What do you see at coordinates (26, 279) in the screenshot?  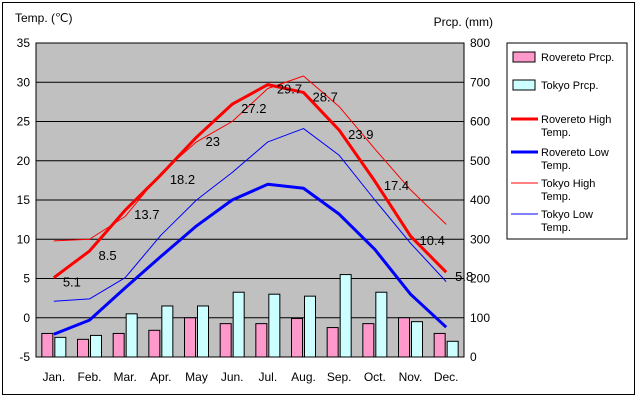 I see `y-left-tick-label: 5` at bounding box center [26, 279].